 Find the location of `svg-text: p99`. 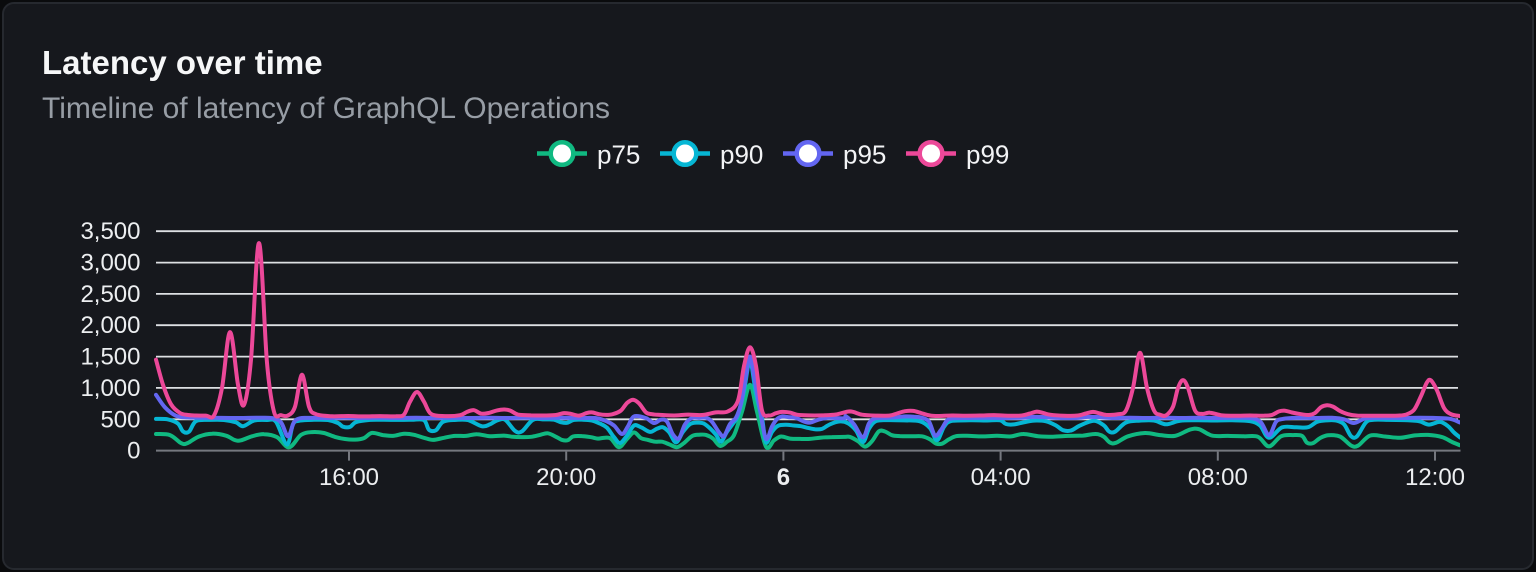

svg-text: p99 is located at coordinates (987, 155).